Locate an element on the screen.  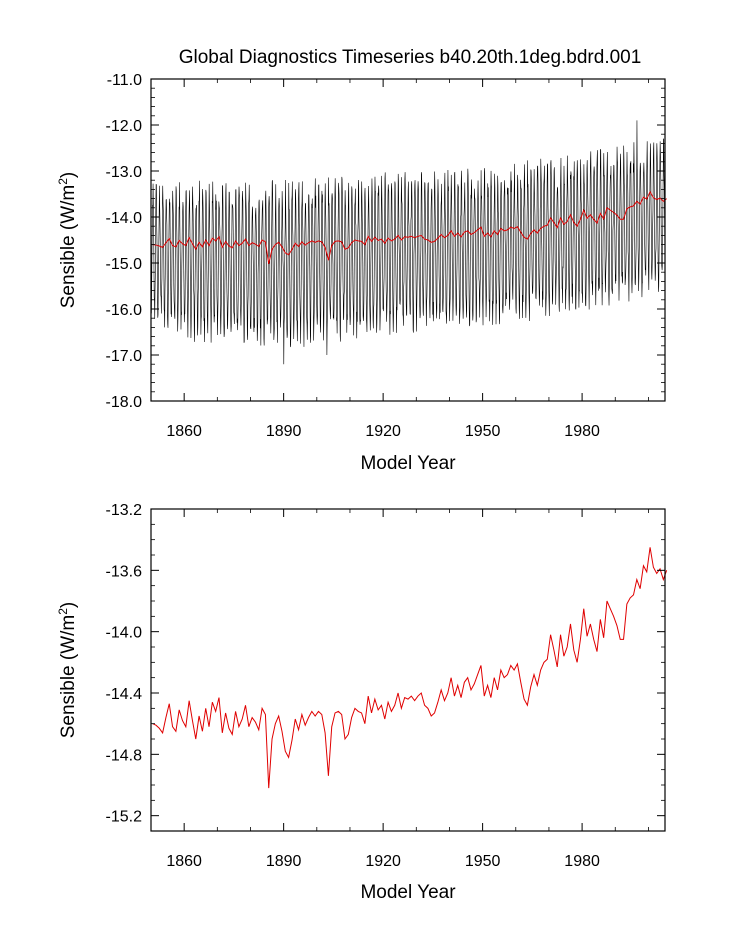
y-tick-label: -14.8 is located at coordinates (124, 755).